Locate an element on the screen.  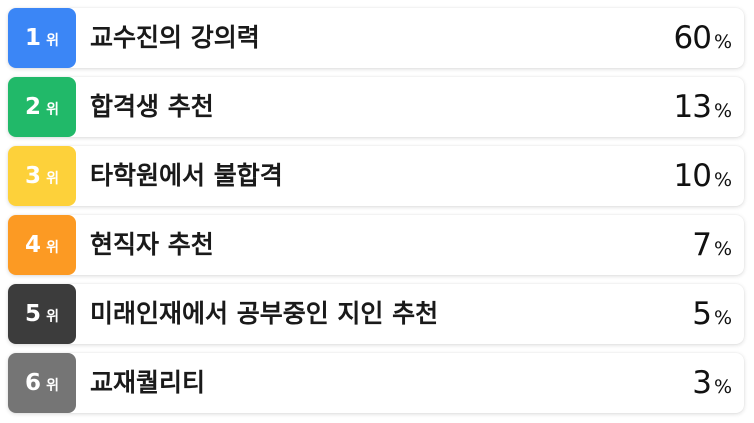
value-label: 3% is located at coordinates (712, 383).